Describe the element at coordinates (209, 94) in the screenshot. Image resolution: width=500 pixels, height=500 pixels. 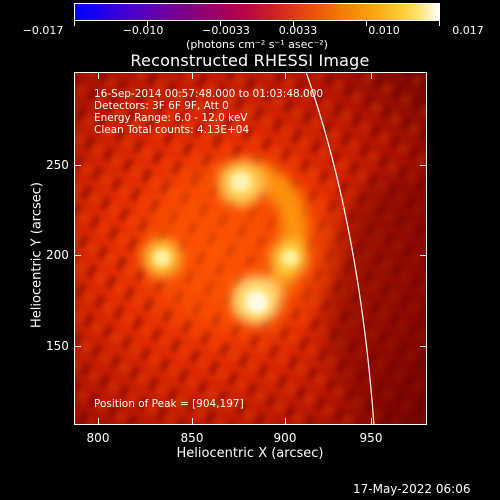
I see `info-time-range: 16-Sep-2014 00:57:48.000 to 01:03:48.000` at that location.